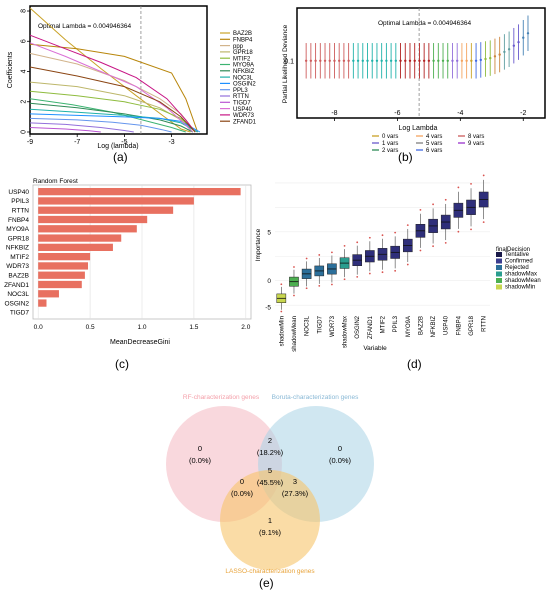 The image size is (550, 594). I want to click on ylabel-b: Partial Likelihood Deviance, so click(285, 63).